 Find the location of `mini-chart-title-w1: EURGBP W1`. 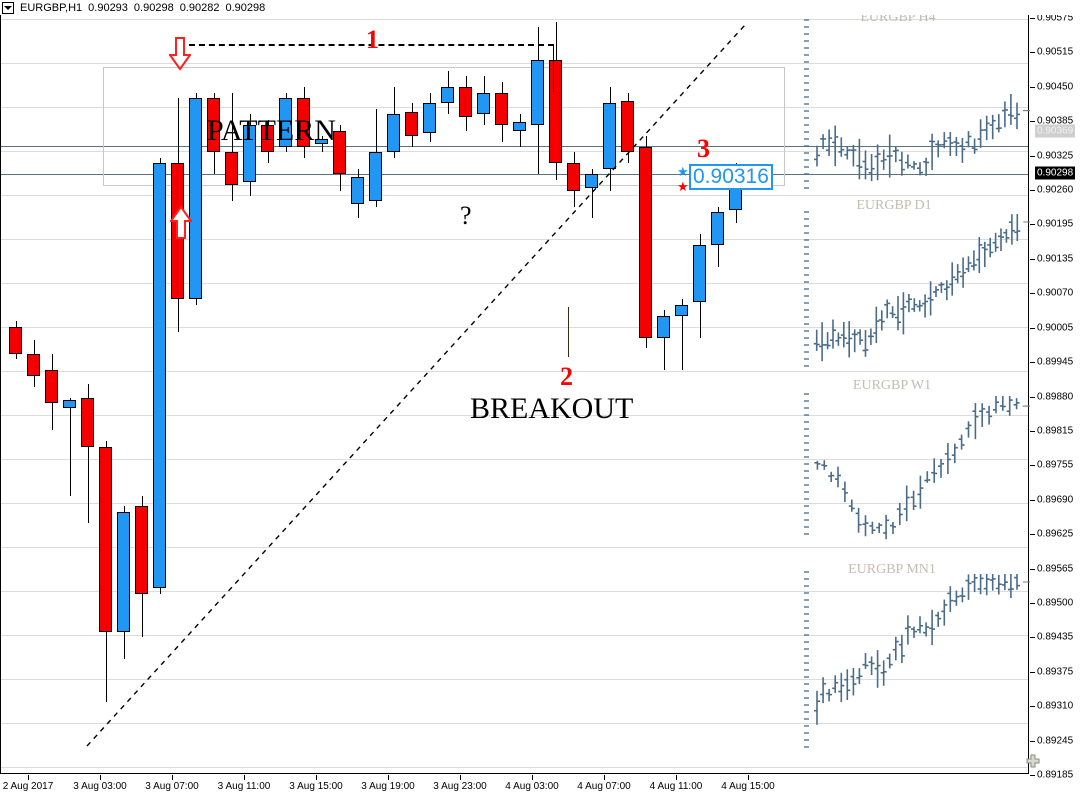

mini-chart-title-w1: EURGBP W1 is located at coordinates (892, 385).